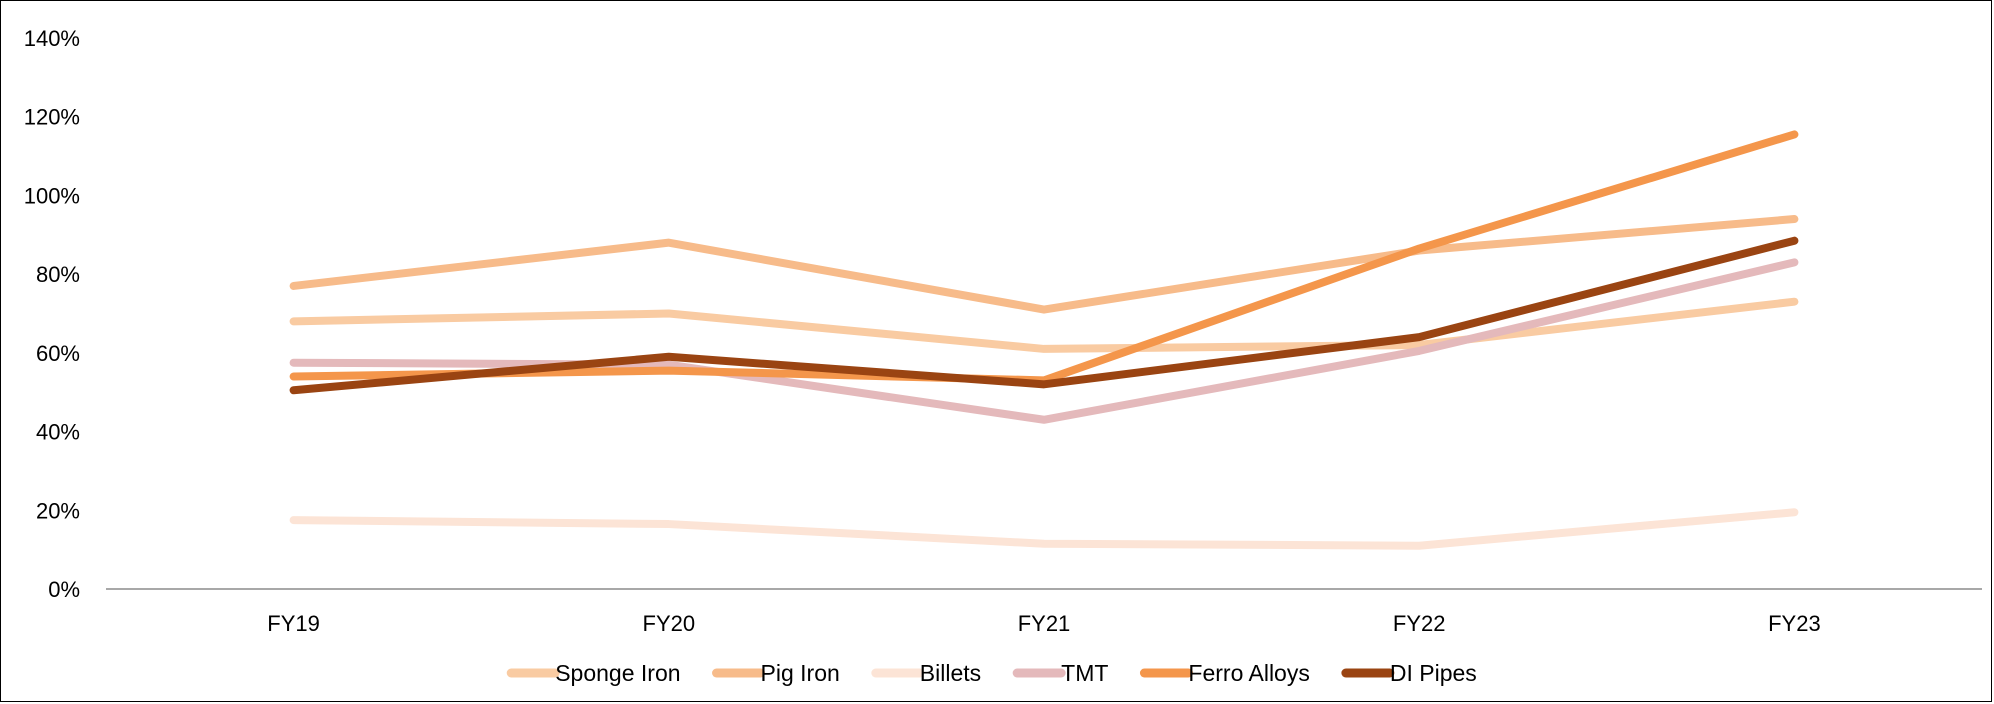 The height and width of the screenshot is (704, 1994). I want to click on y-tick-label: 40%, so click(58, 432).